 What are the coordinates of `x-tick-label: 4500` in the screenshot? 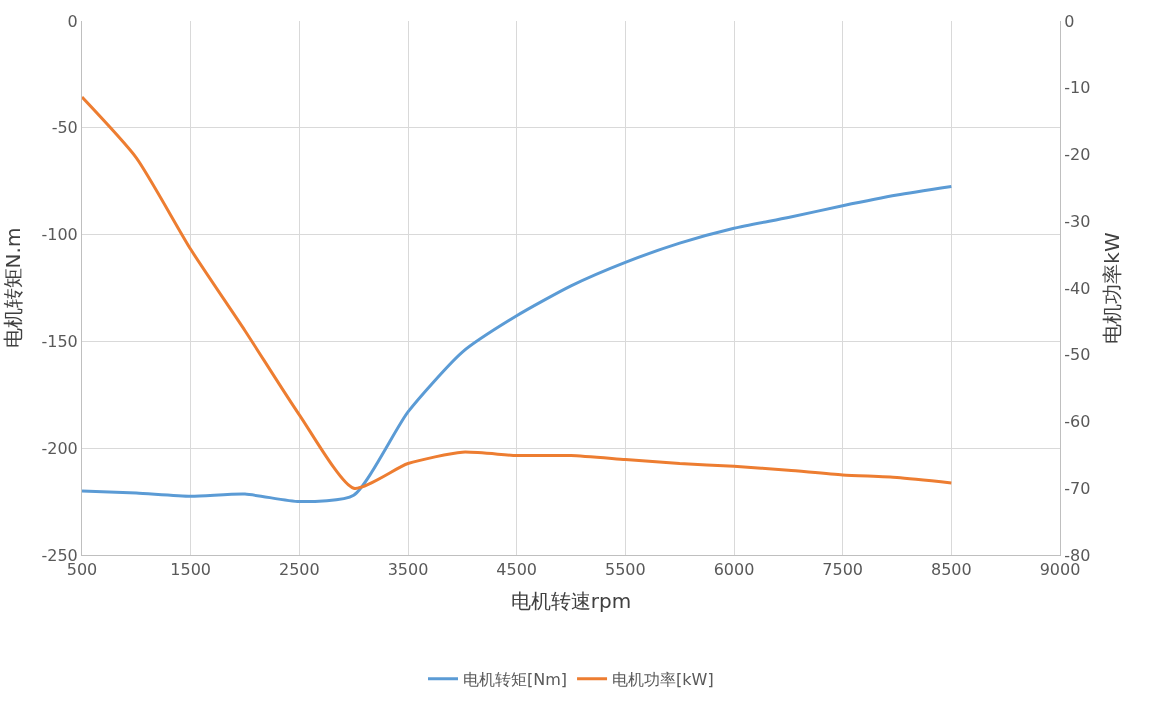 It's located at (517, 570).